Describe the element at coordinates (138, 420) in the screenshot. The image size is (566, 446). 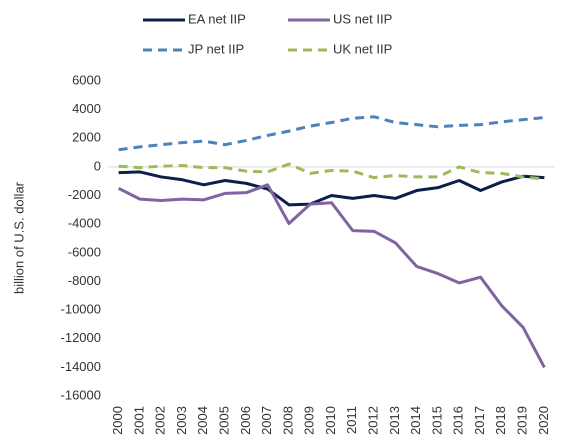
I see `x-tick-label: 2001` at that location.